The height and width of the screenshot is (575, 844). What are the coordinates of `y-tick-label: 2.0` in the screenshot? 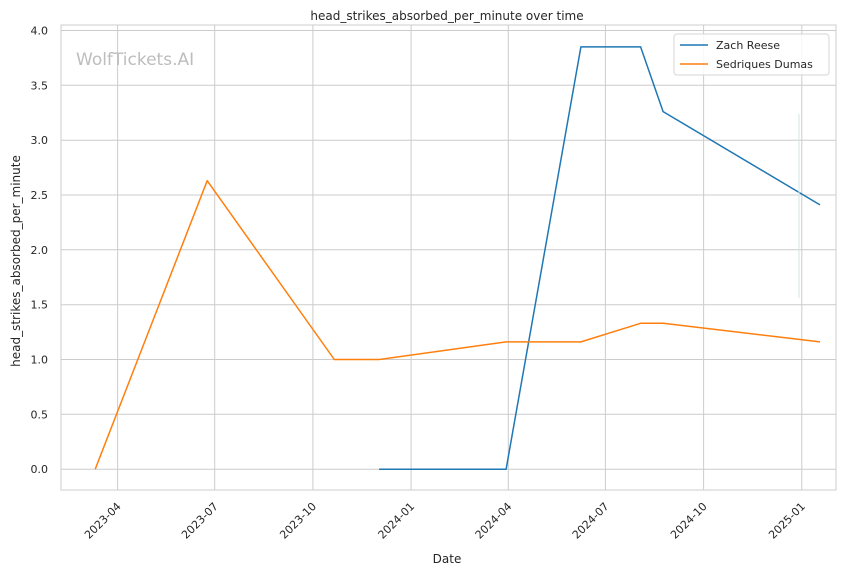 It's located at (40, 250).